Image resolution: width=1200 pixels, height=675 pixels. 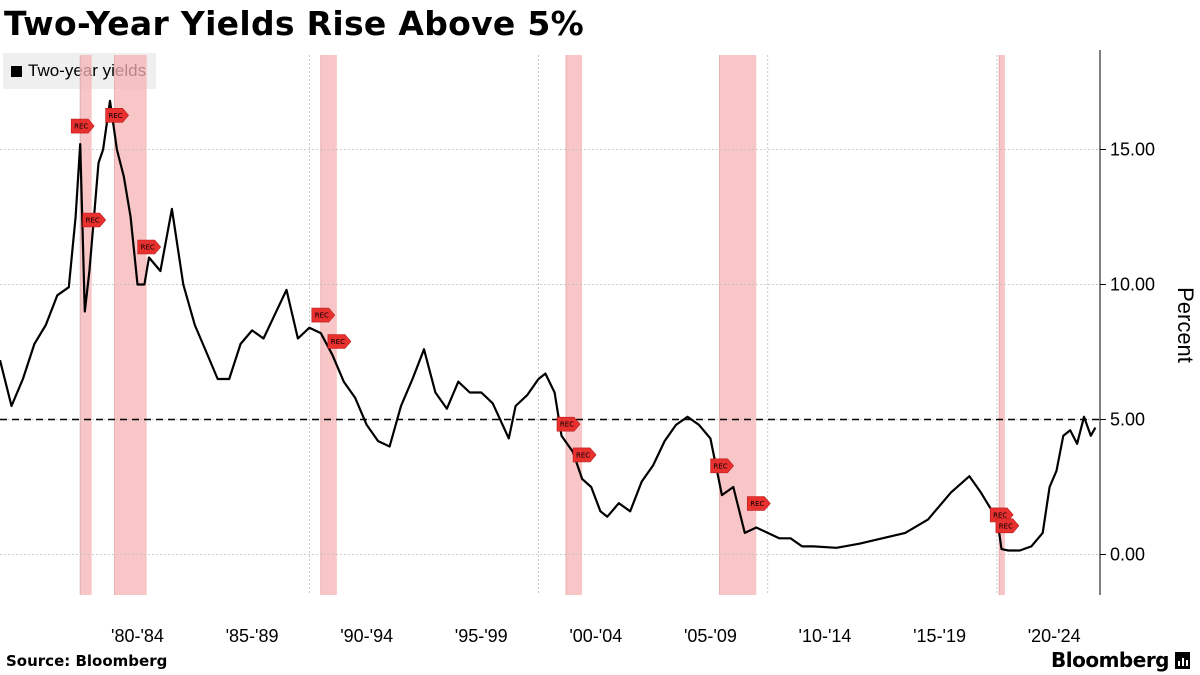 I want to click on brand-logo: Bloomberg, so click(x=1120, y=660).